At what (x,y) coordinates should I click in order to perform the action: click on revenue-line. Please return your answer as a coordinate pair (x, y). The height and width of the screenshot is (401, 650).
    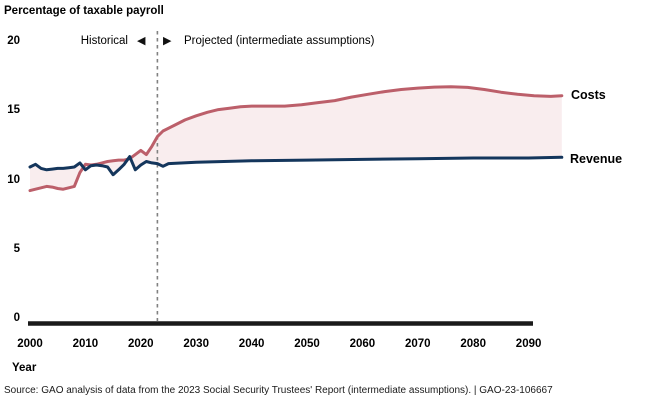
    Looking at the image, I should click on (296, 166).